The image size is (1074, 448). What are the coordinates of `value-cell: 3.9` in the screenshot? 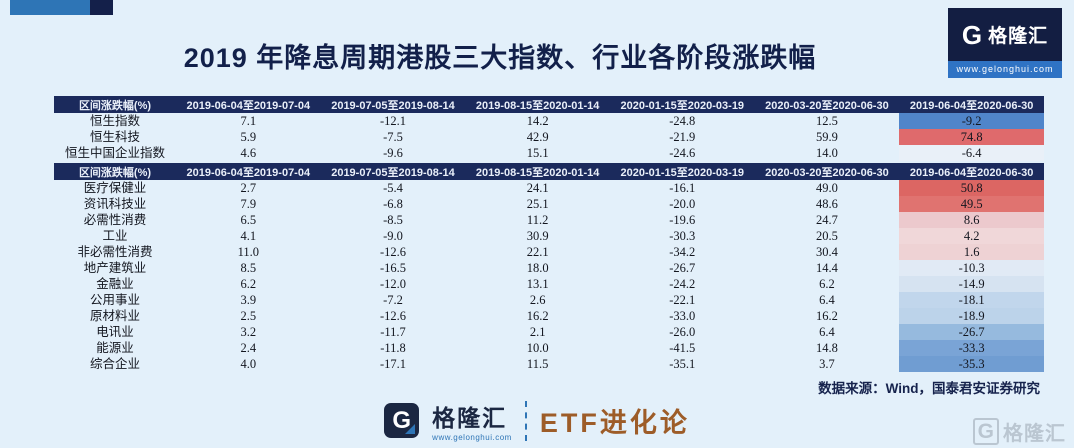 It's located at (248, 299).